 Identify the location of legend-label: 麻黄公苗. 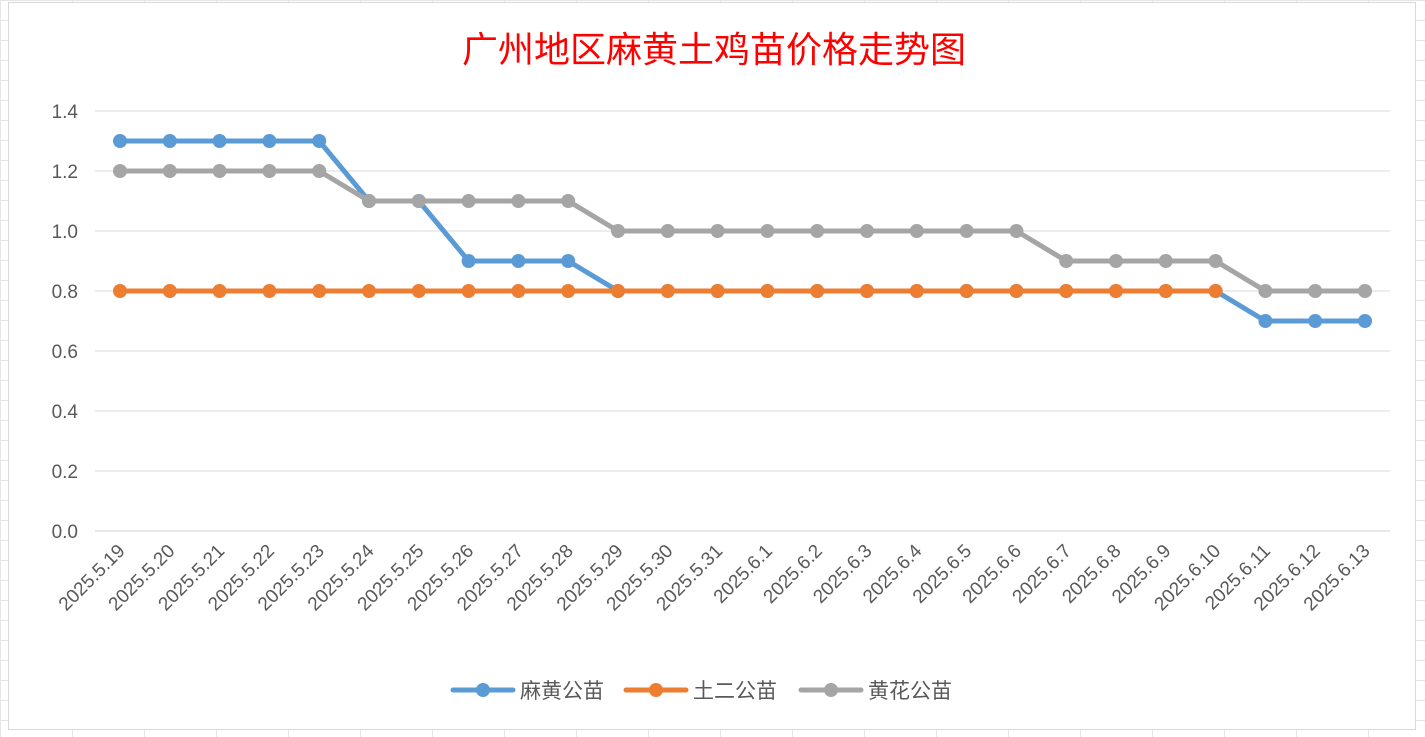
(562, 691).